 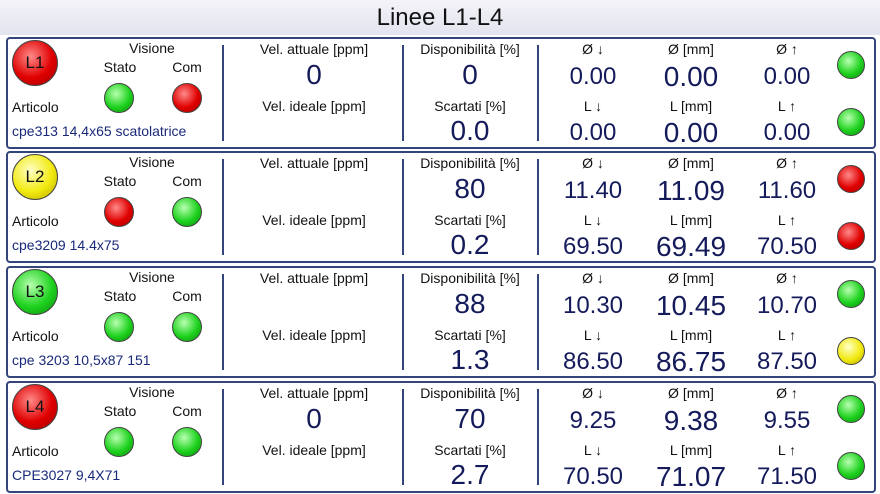 What do you see at coordinates (470, 130) in the screenshot?
I see `value: 0.0` at bounding box center [470, 130].